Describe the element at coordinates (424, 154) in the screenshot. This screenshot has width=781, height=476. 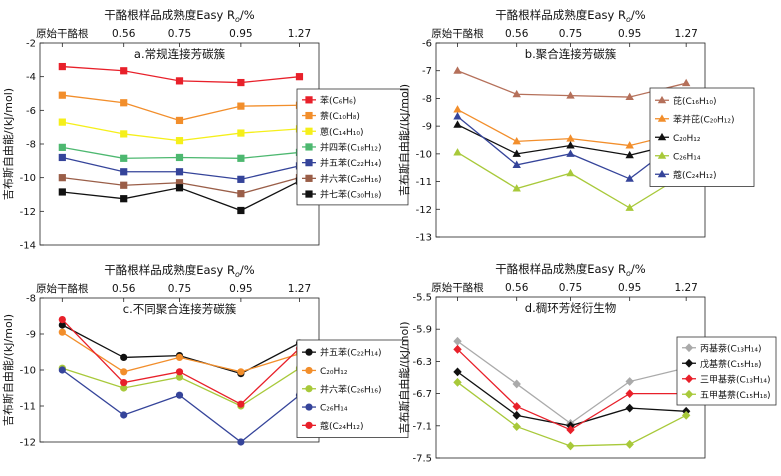
I see `y-tick-label: -10` at that location.